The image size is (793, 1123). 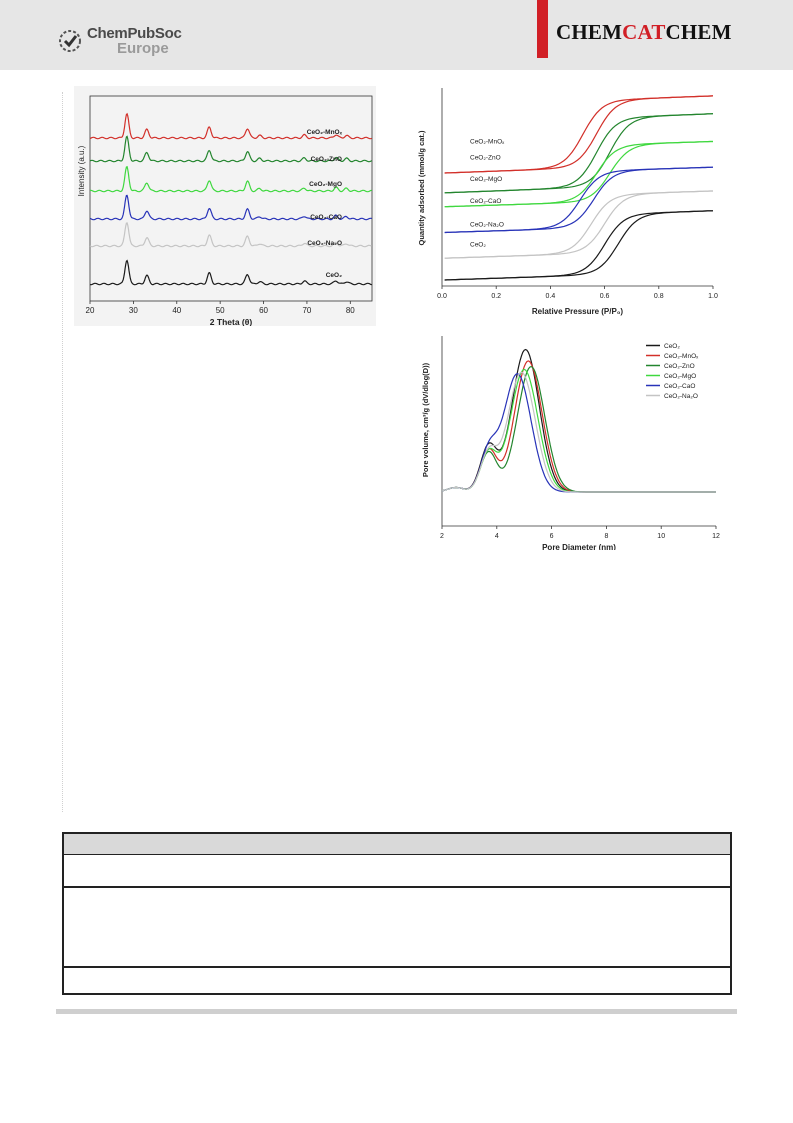 What do you see at coordinates (325, 132) in the screenshot?
I see `xrd-series-label: CeO₂-MnOₓ` at bounding box center [325, 132].